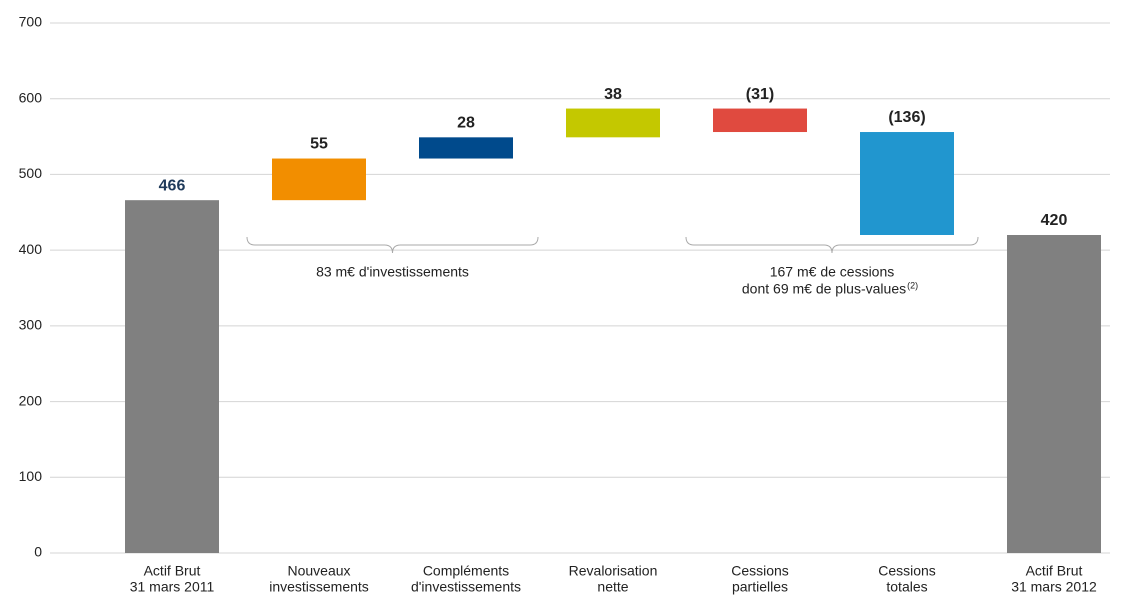 The image size is (1126, 597). I want to click on value-label: 55, so click(319, 144).